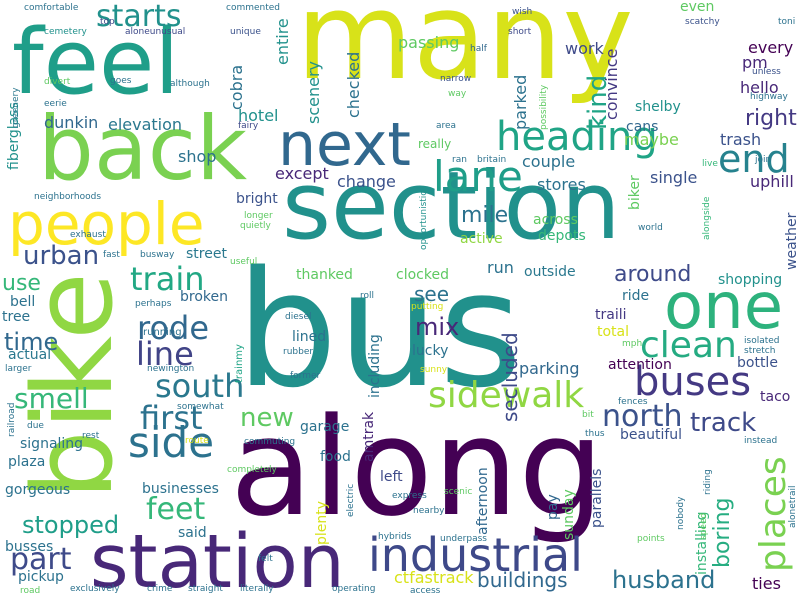 The image size is (800, 600). I want to click on word-highway: highway, so click(769, 97).